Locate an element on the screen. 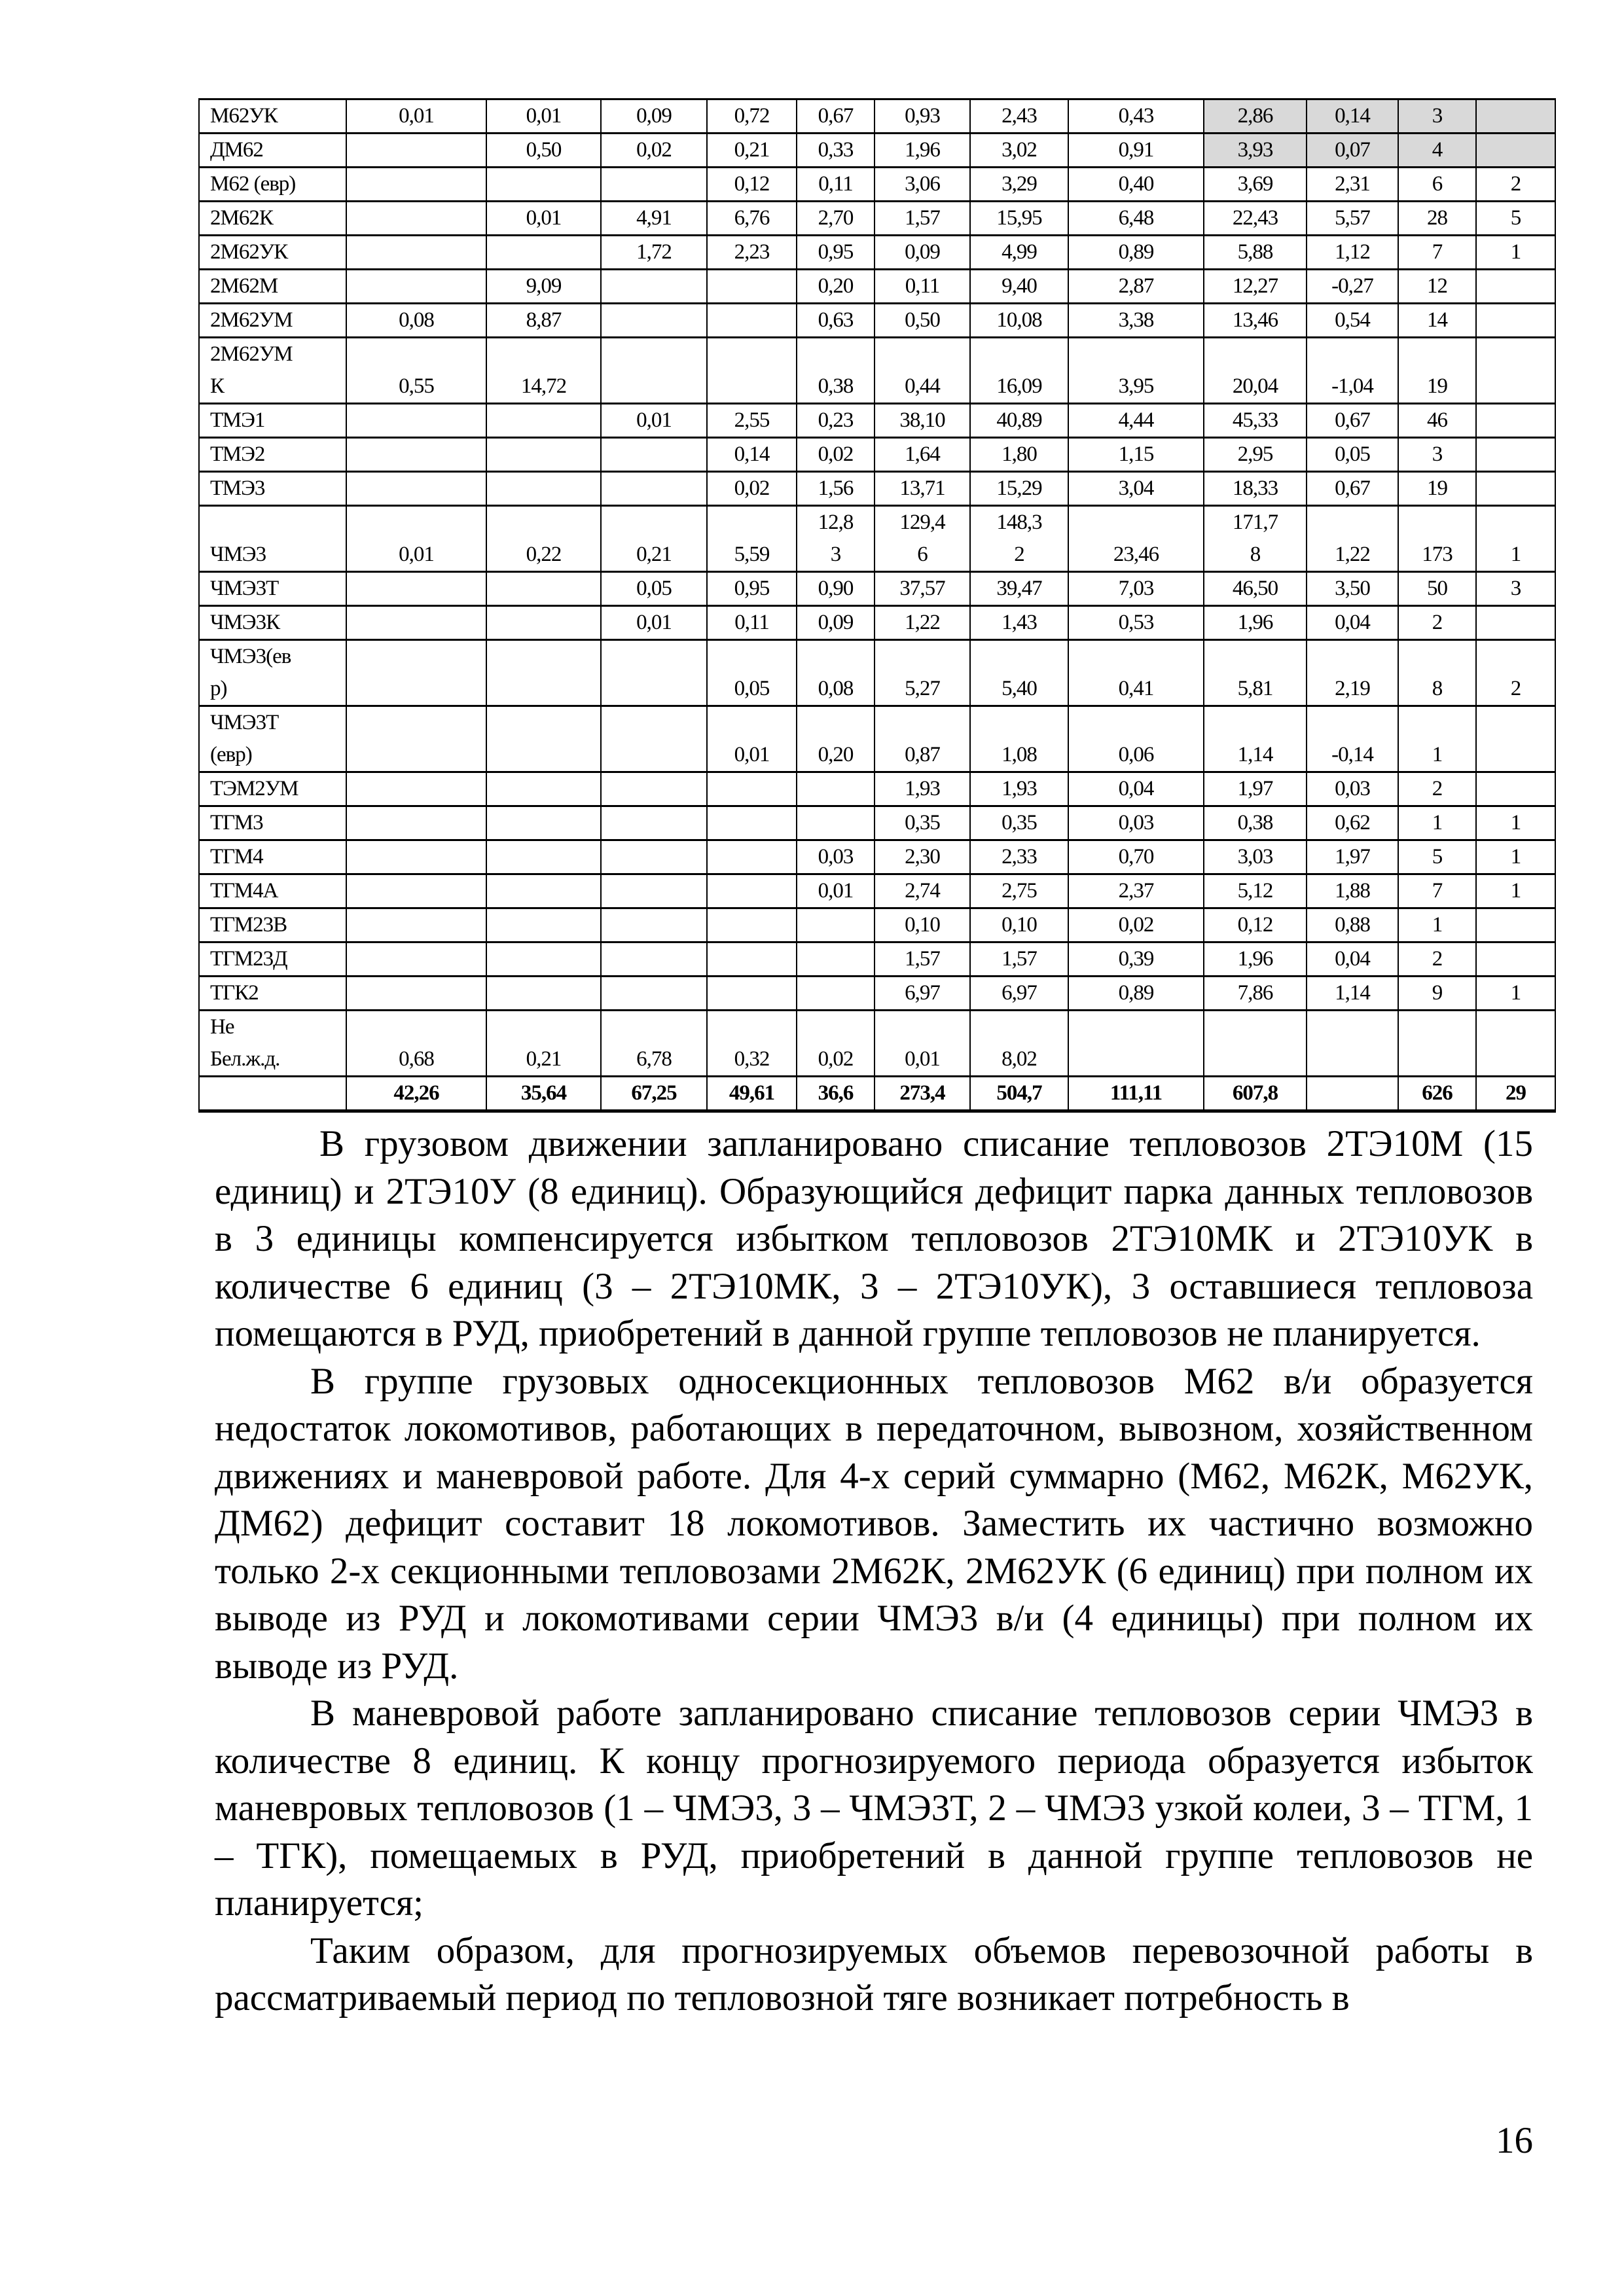 This screenshot has height=2296, width=1624. table-cell: 0,93 is located at coordinates (922, 116).